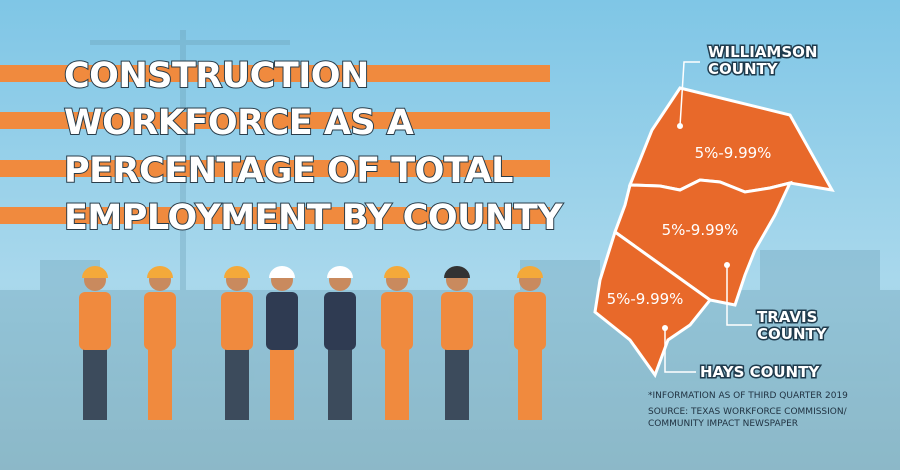 This screenshot has width=900, height=470. What do you see at coordinates (239, 123) in the screenshot?
I see `title-line: WORKFORCE AS A` at bounding box center [239, 123].